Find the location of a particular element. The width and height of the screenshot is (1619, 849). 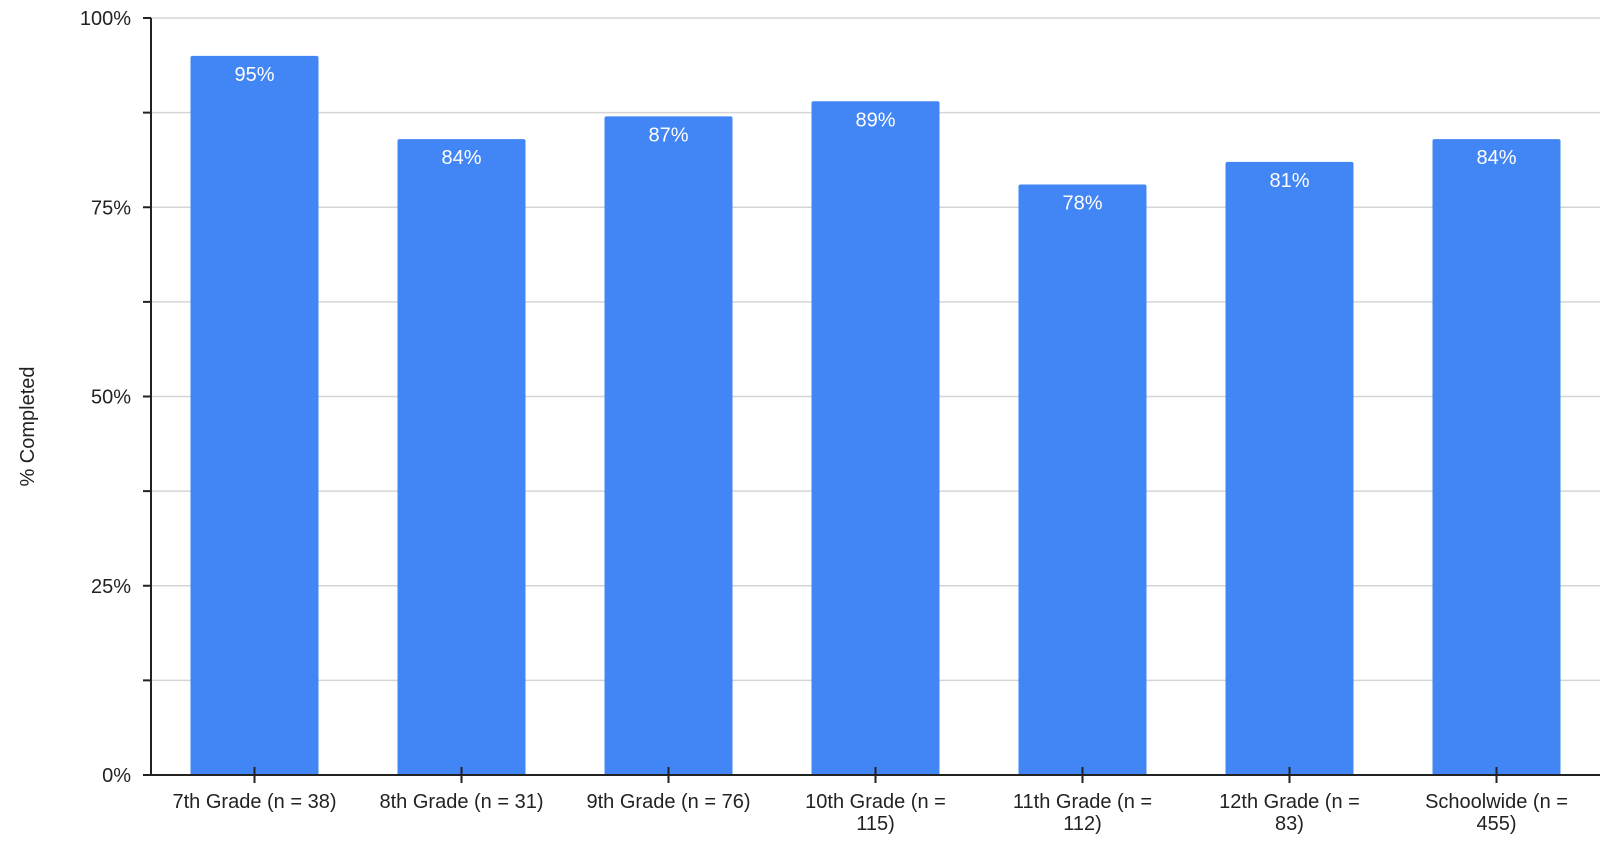

bar-data-label: 95% is located at coordinates (254, 75).